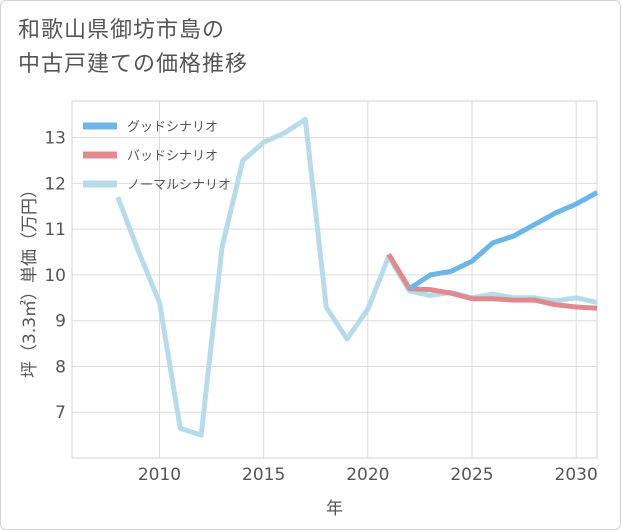 The height and width of the screenshot is (530, 621). I want to click on x-tick-label: 2020, so click(367, 475).